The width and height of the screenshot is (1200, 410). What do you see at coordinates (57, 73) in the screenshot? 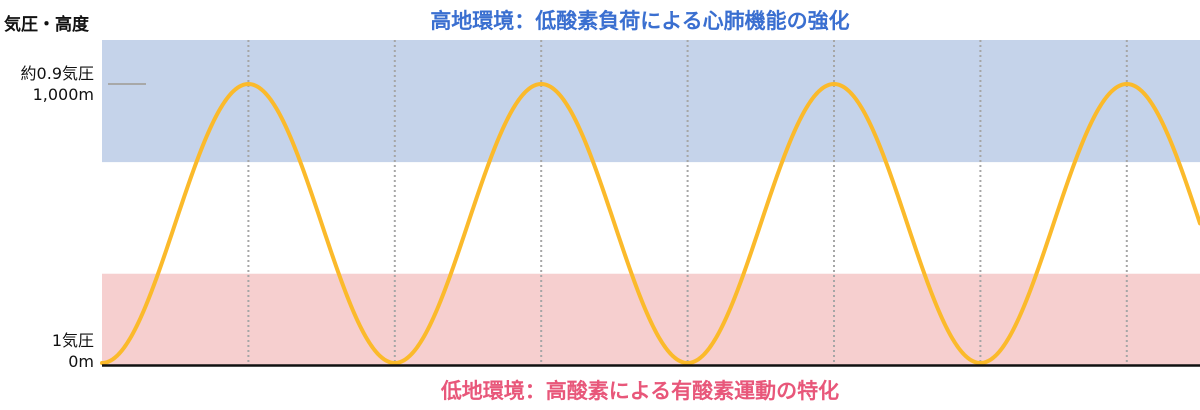
I see `y-tick-label-1000-line1: 約0.9気圧` at bounding box center [57, 73].